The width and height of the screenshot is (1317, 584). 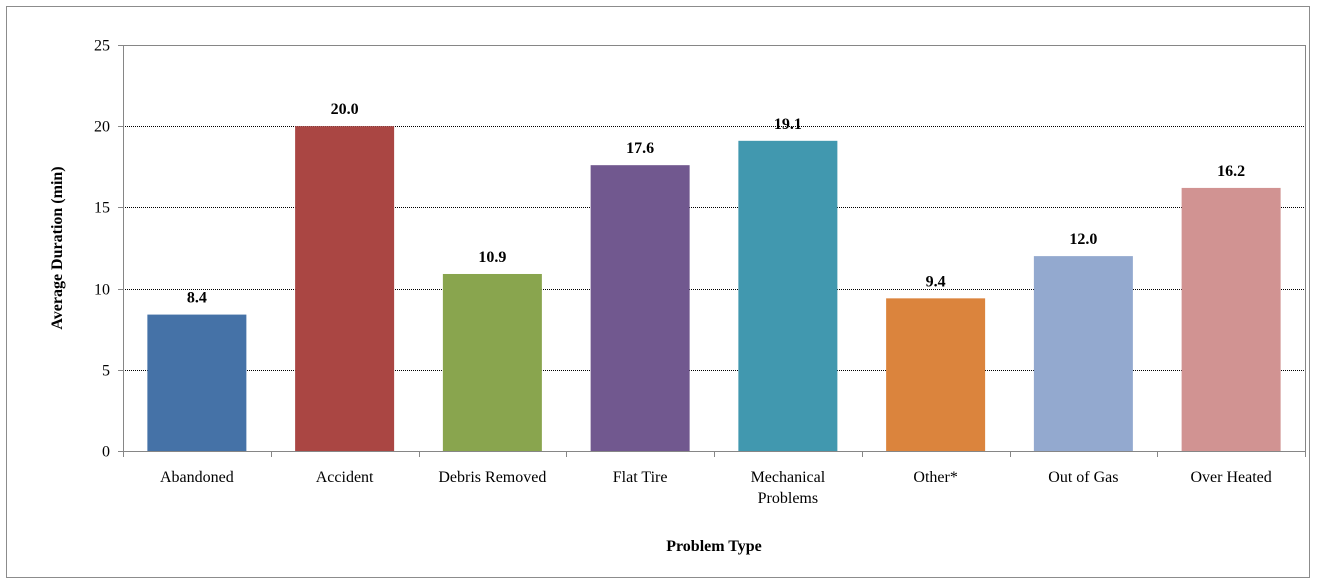 What do you see at coordinates (714, 546) in the screenshot?
I see `x-axis-title: Problem Type` at bounding box center [714, 546].